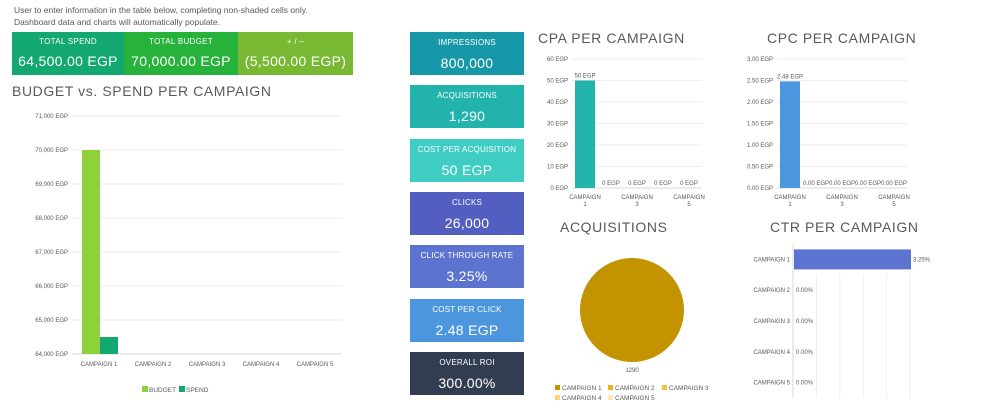  I want to click on difference-value: (5,500.00 EGP), so click(295, 61).